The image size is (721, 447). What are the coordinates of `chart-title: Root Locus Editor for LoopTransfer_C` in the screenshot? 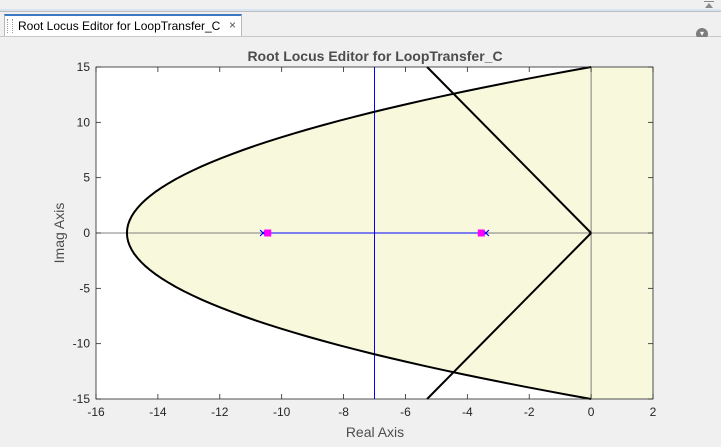 It's located at (374, 56).